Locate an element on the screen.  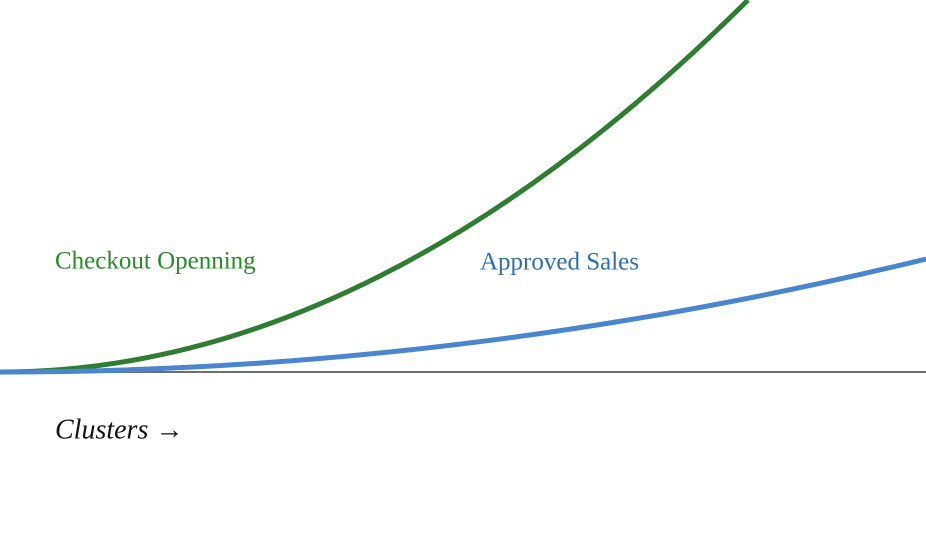
green-curve-label: Checkout Openning is located at coordinates (155, 261).